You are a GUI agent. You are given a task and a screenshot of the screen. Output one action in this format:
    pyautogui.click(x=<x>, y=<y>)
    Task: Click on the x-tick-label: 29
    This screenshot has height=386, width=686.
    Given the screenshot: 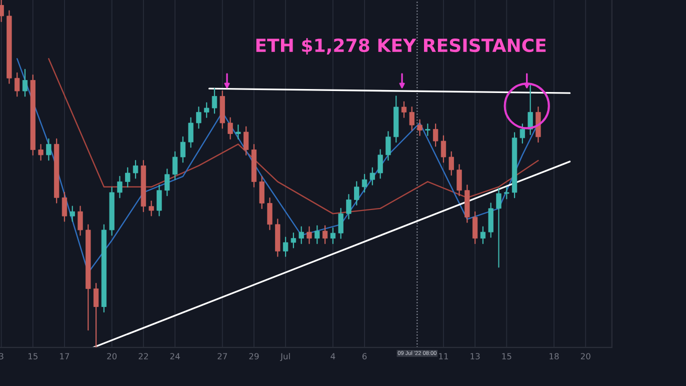 What is the action you would take?
    pyautogui.click(x=254, y=356)
    